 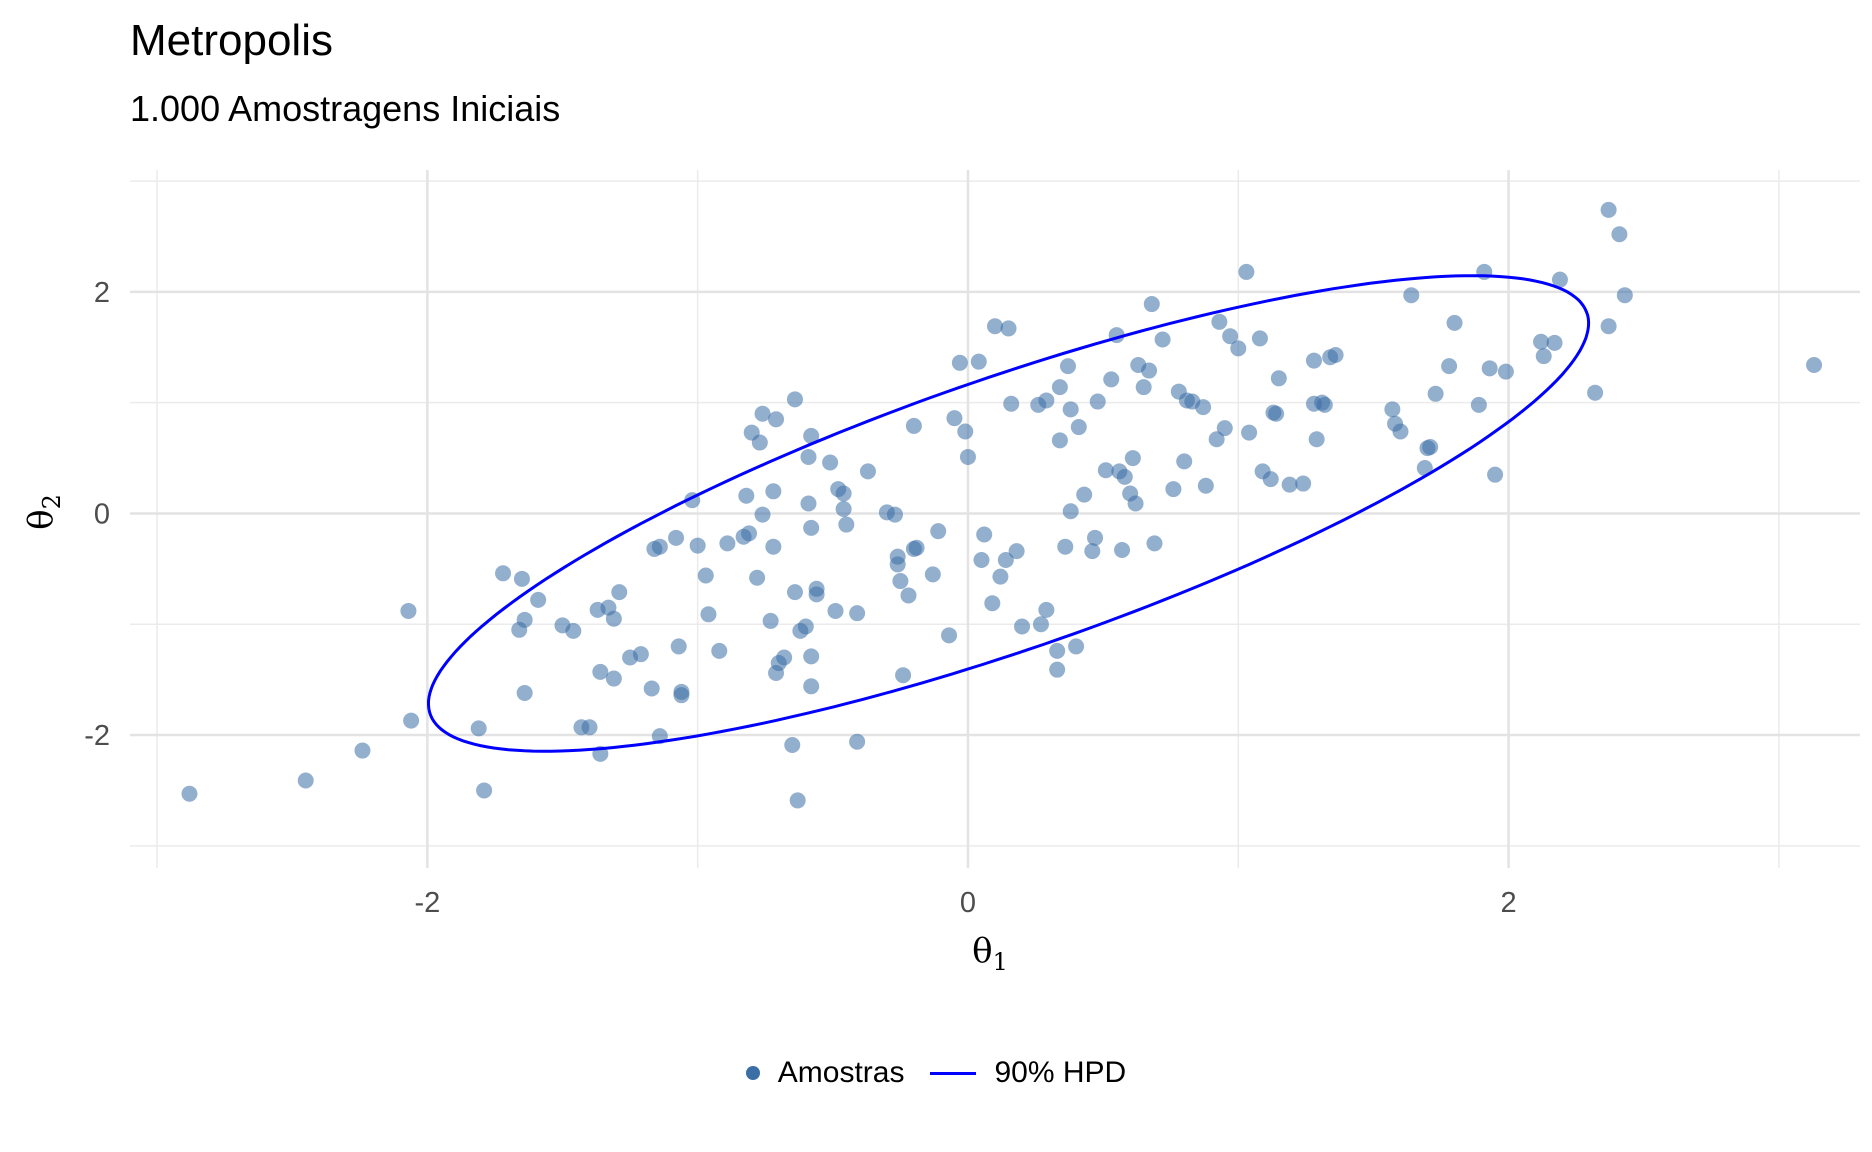 What do you see at coordinates (97, 736) in the screenshot?
I see `y-tick-label: -2` at bounding box center [97, 736].